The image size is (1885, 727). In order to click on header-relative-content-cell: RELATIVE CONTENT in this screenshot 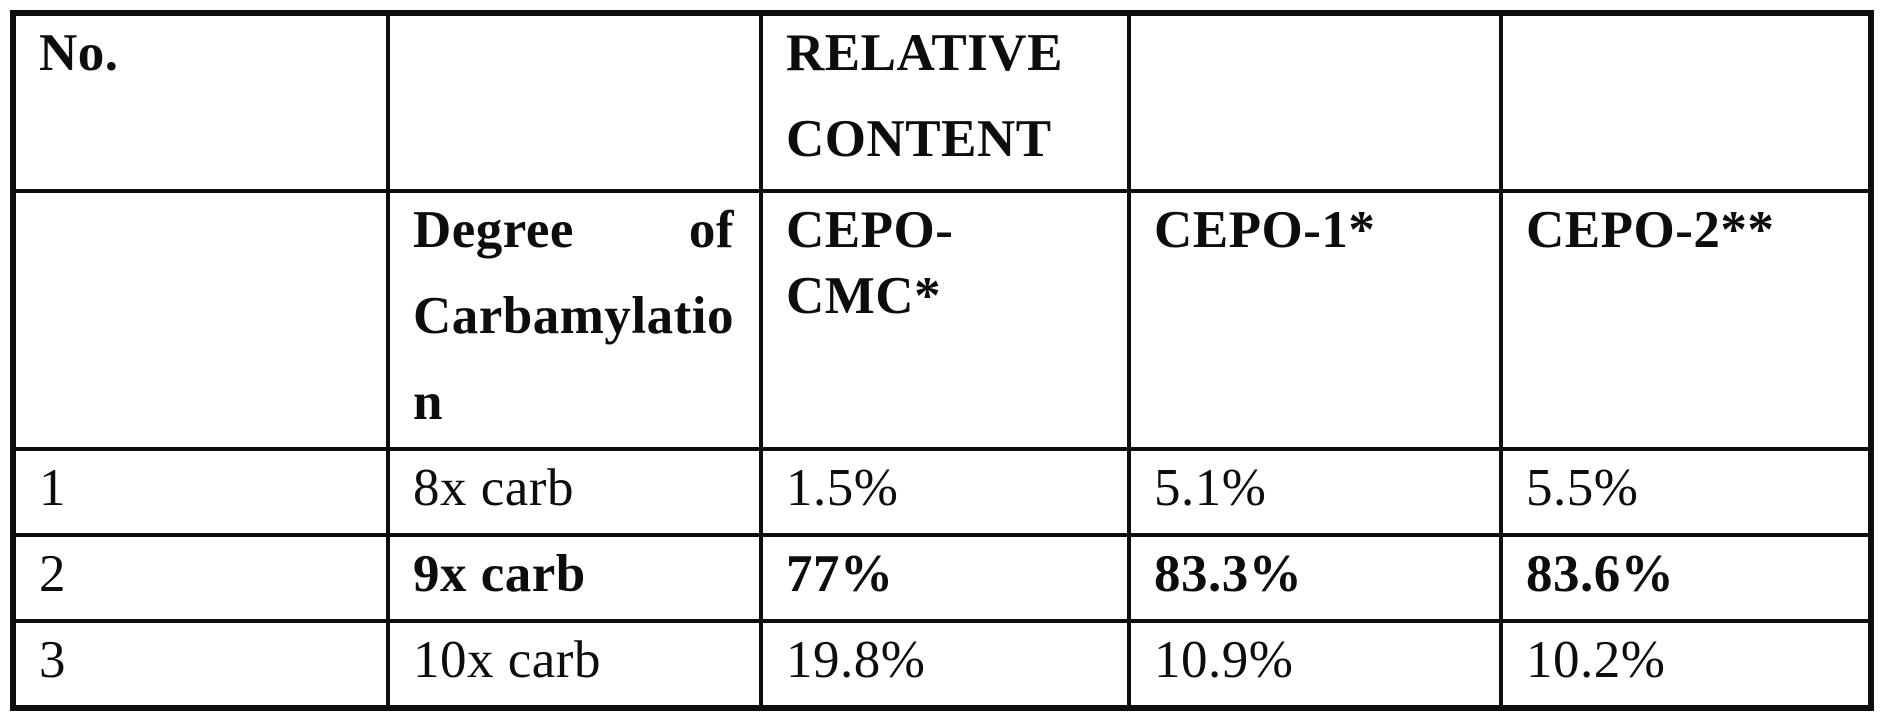, I will do `click(945, 102)`.